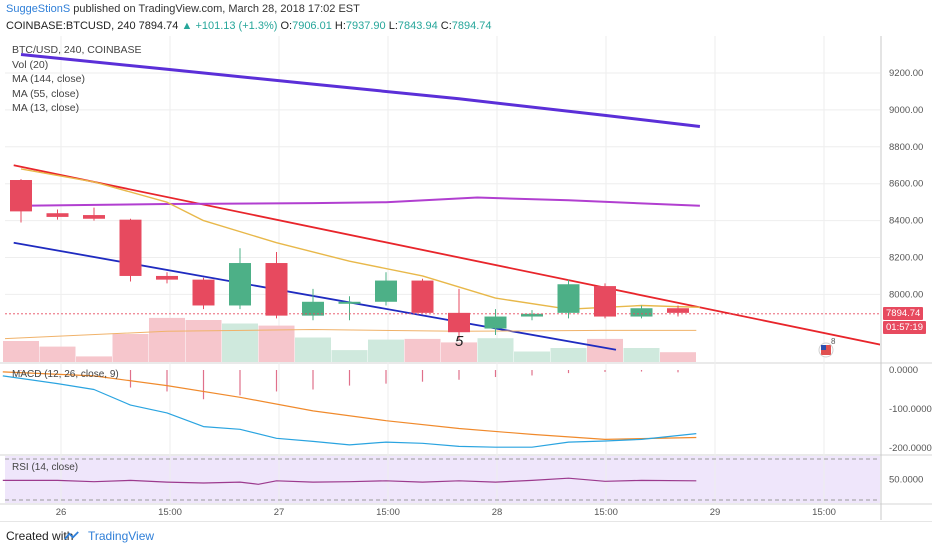 The width and height of the screenshot is (932, 550). What do you see at coordinates (910, 409) in the screenshot?
I see `macd-tick-label: -100.0000` at bounding box center [910, 409].